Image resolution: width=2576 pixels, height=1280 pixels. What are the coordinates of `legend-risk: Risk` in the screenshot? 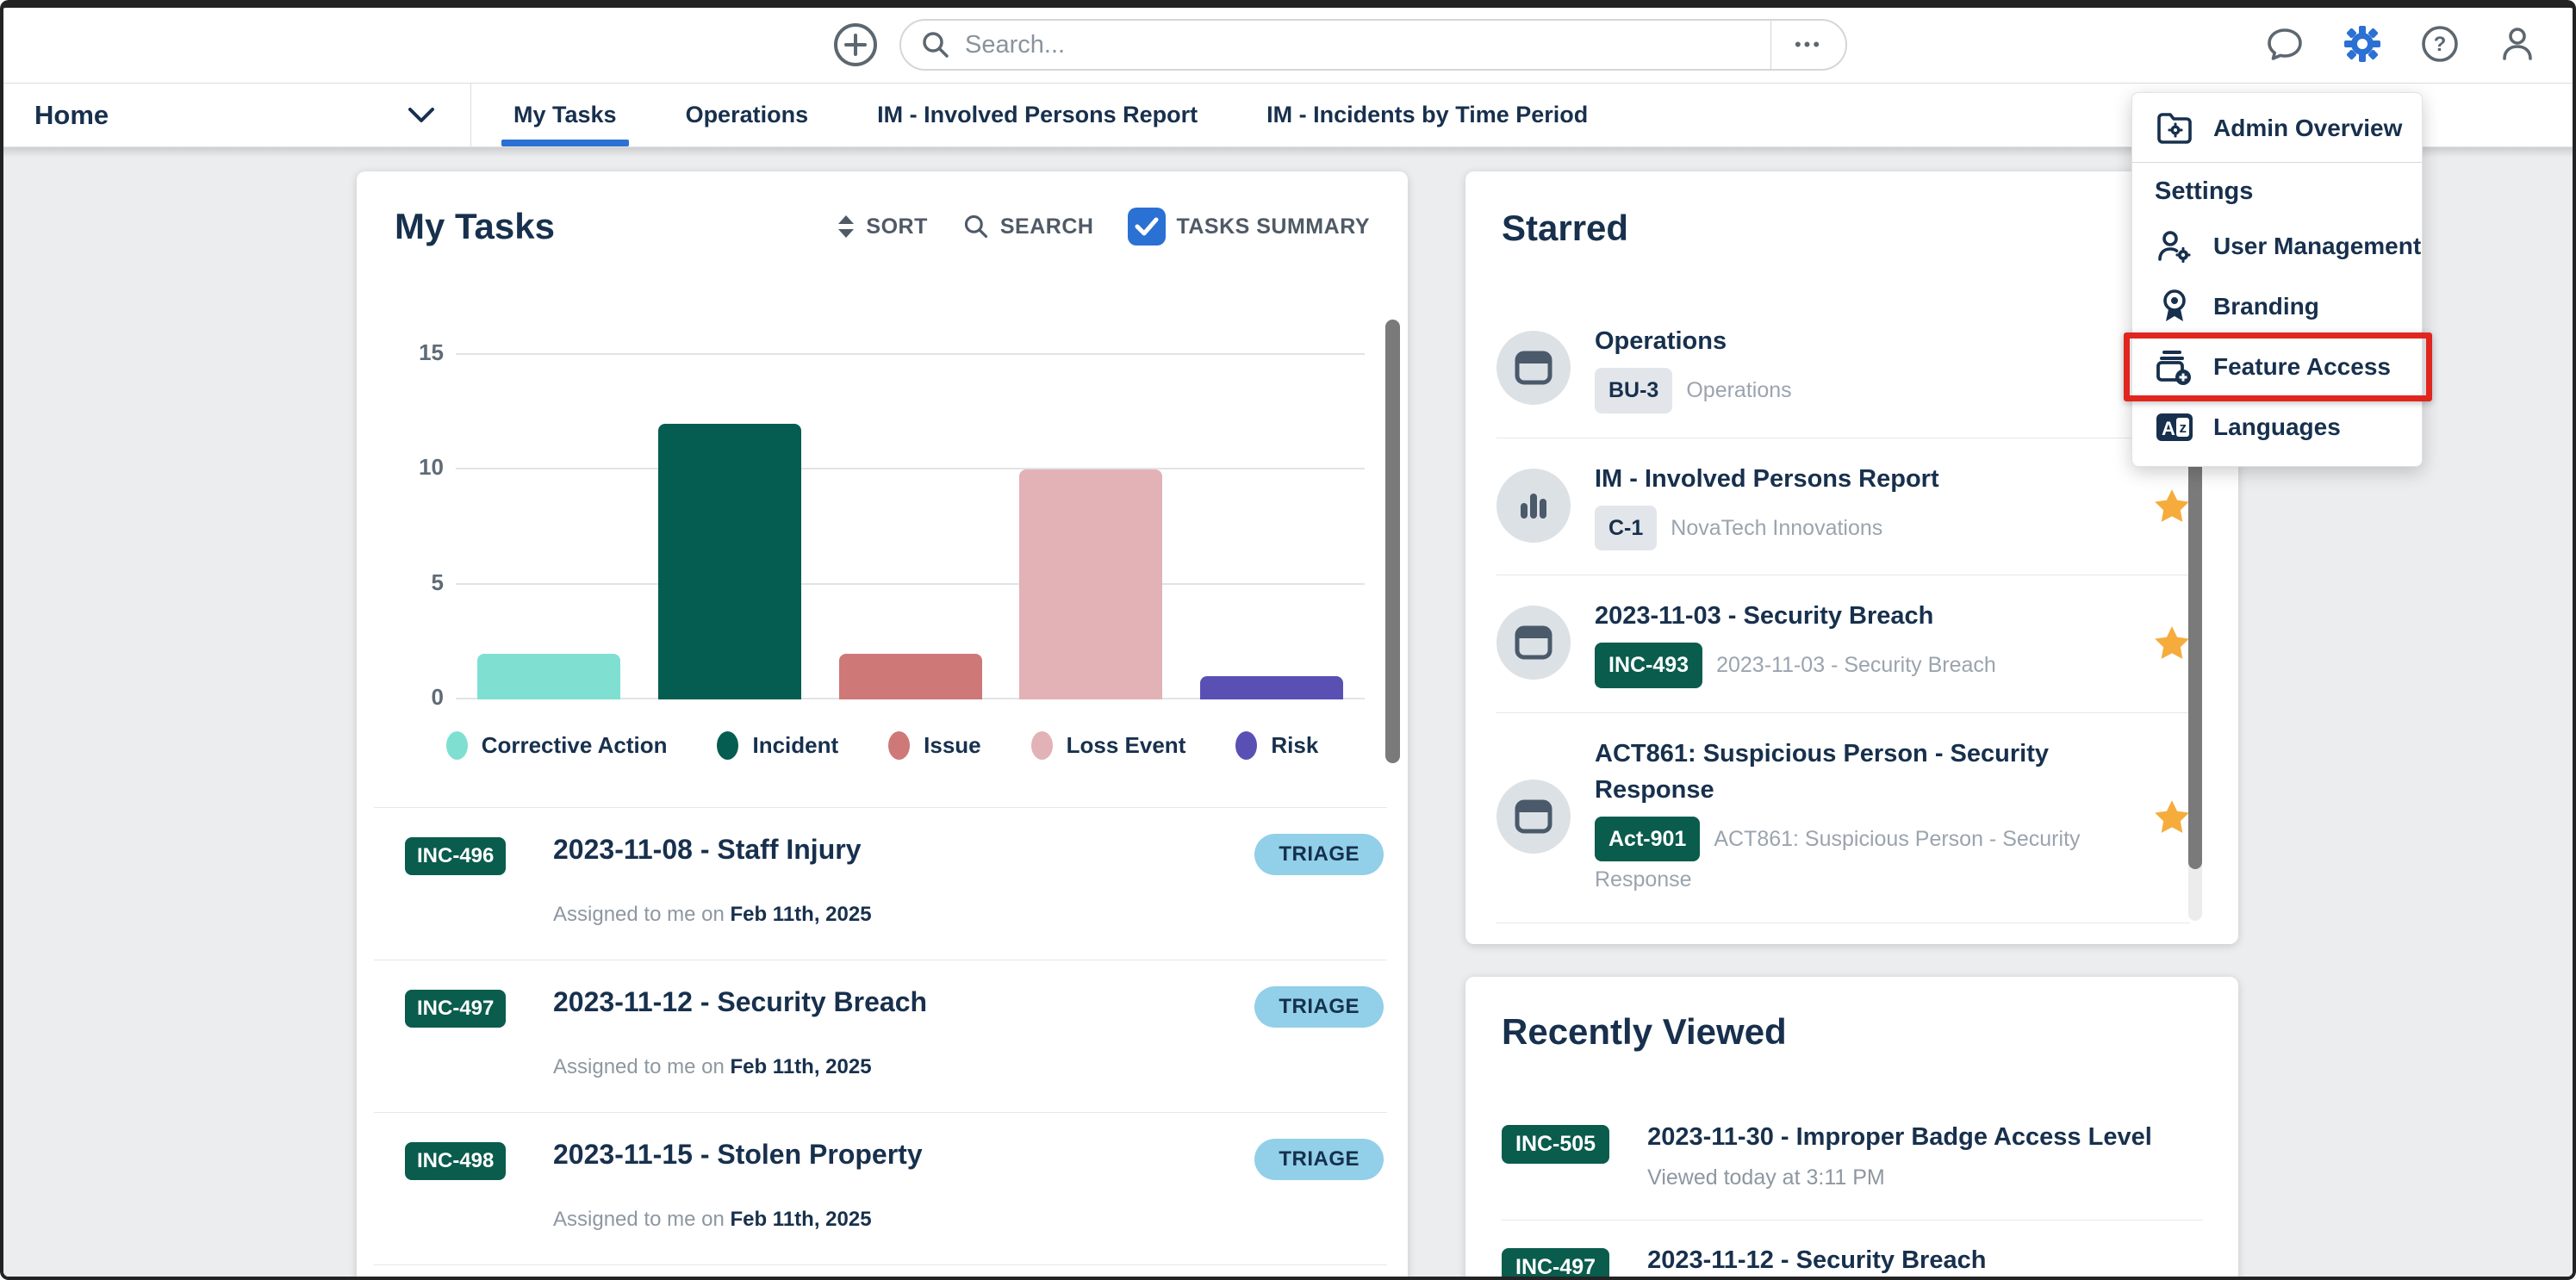 It's located at (1277, 745).